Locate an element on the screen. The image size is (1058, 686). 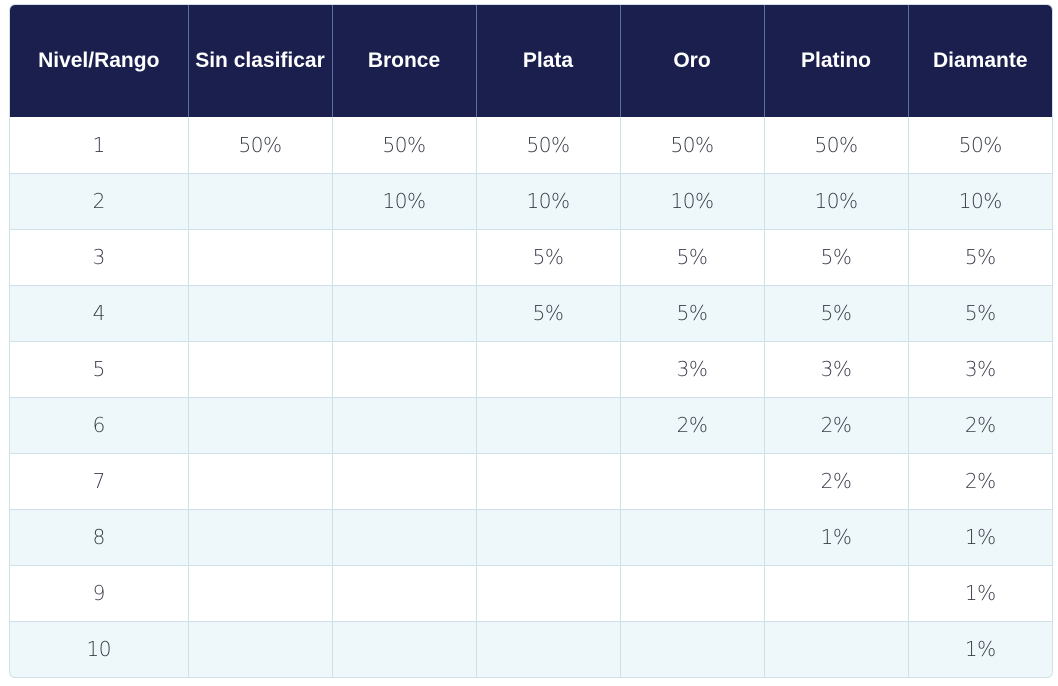
header-diamante: Diamante is located at coordinates (979, 61).